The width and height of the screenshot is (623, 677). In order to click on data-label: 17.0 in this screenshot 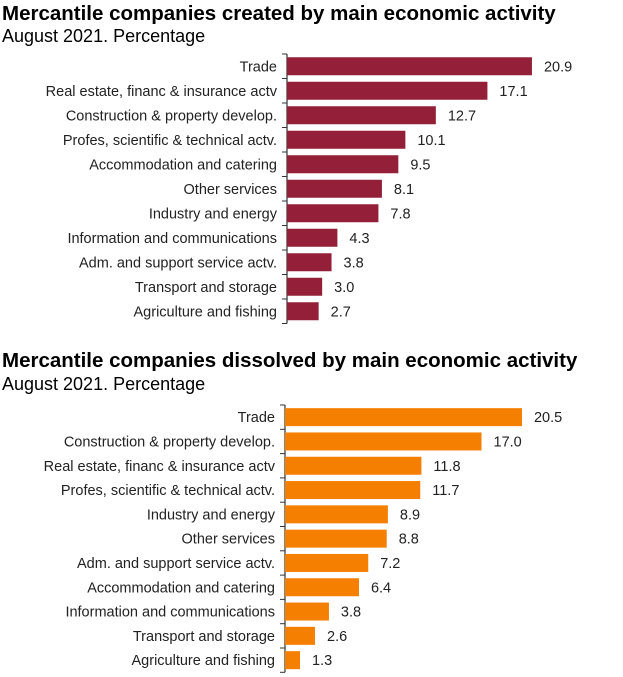, I will do `click(508, 442)`.